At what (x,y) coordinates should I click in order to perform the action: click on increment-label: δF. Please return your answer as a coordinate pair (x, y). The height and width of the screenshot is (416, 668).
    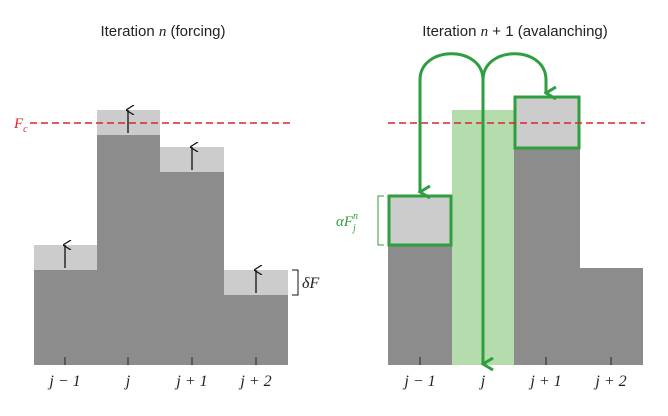
    Looking at the image, I should click on (310, 283).